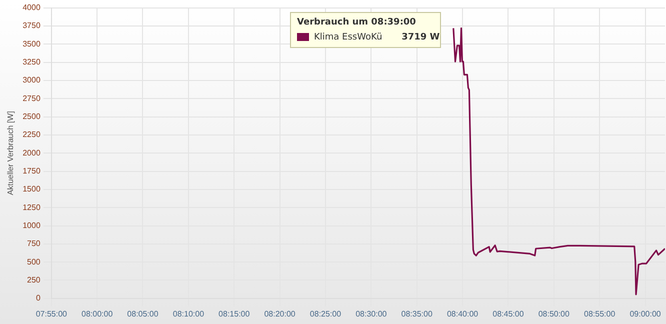 This screenshot has width=666, height=324. What do you see at coordinates (508, 313) in the screenshot?
I see `x-tick-label: 08:45:00` at bounding box center [508, 313].